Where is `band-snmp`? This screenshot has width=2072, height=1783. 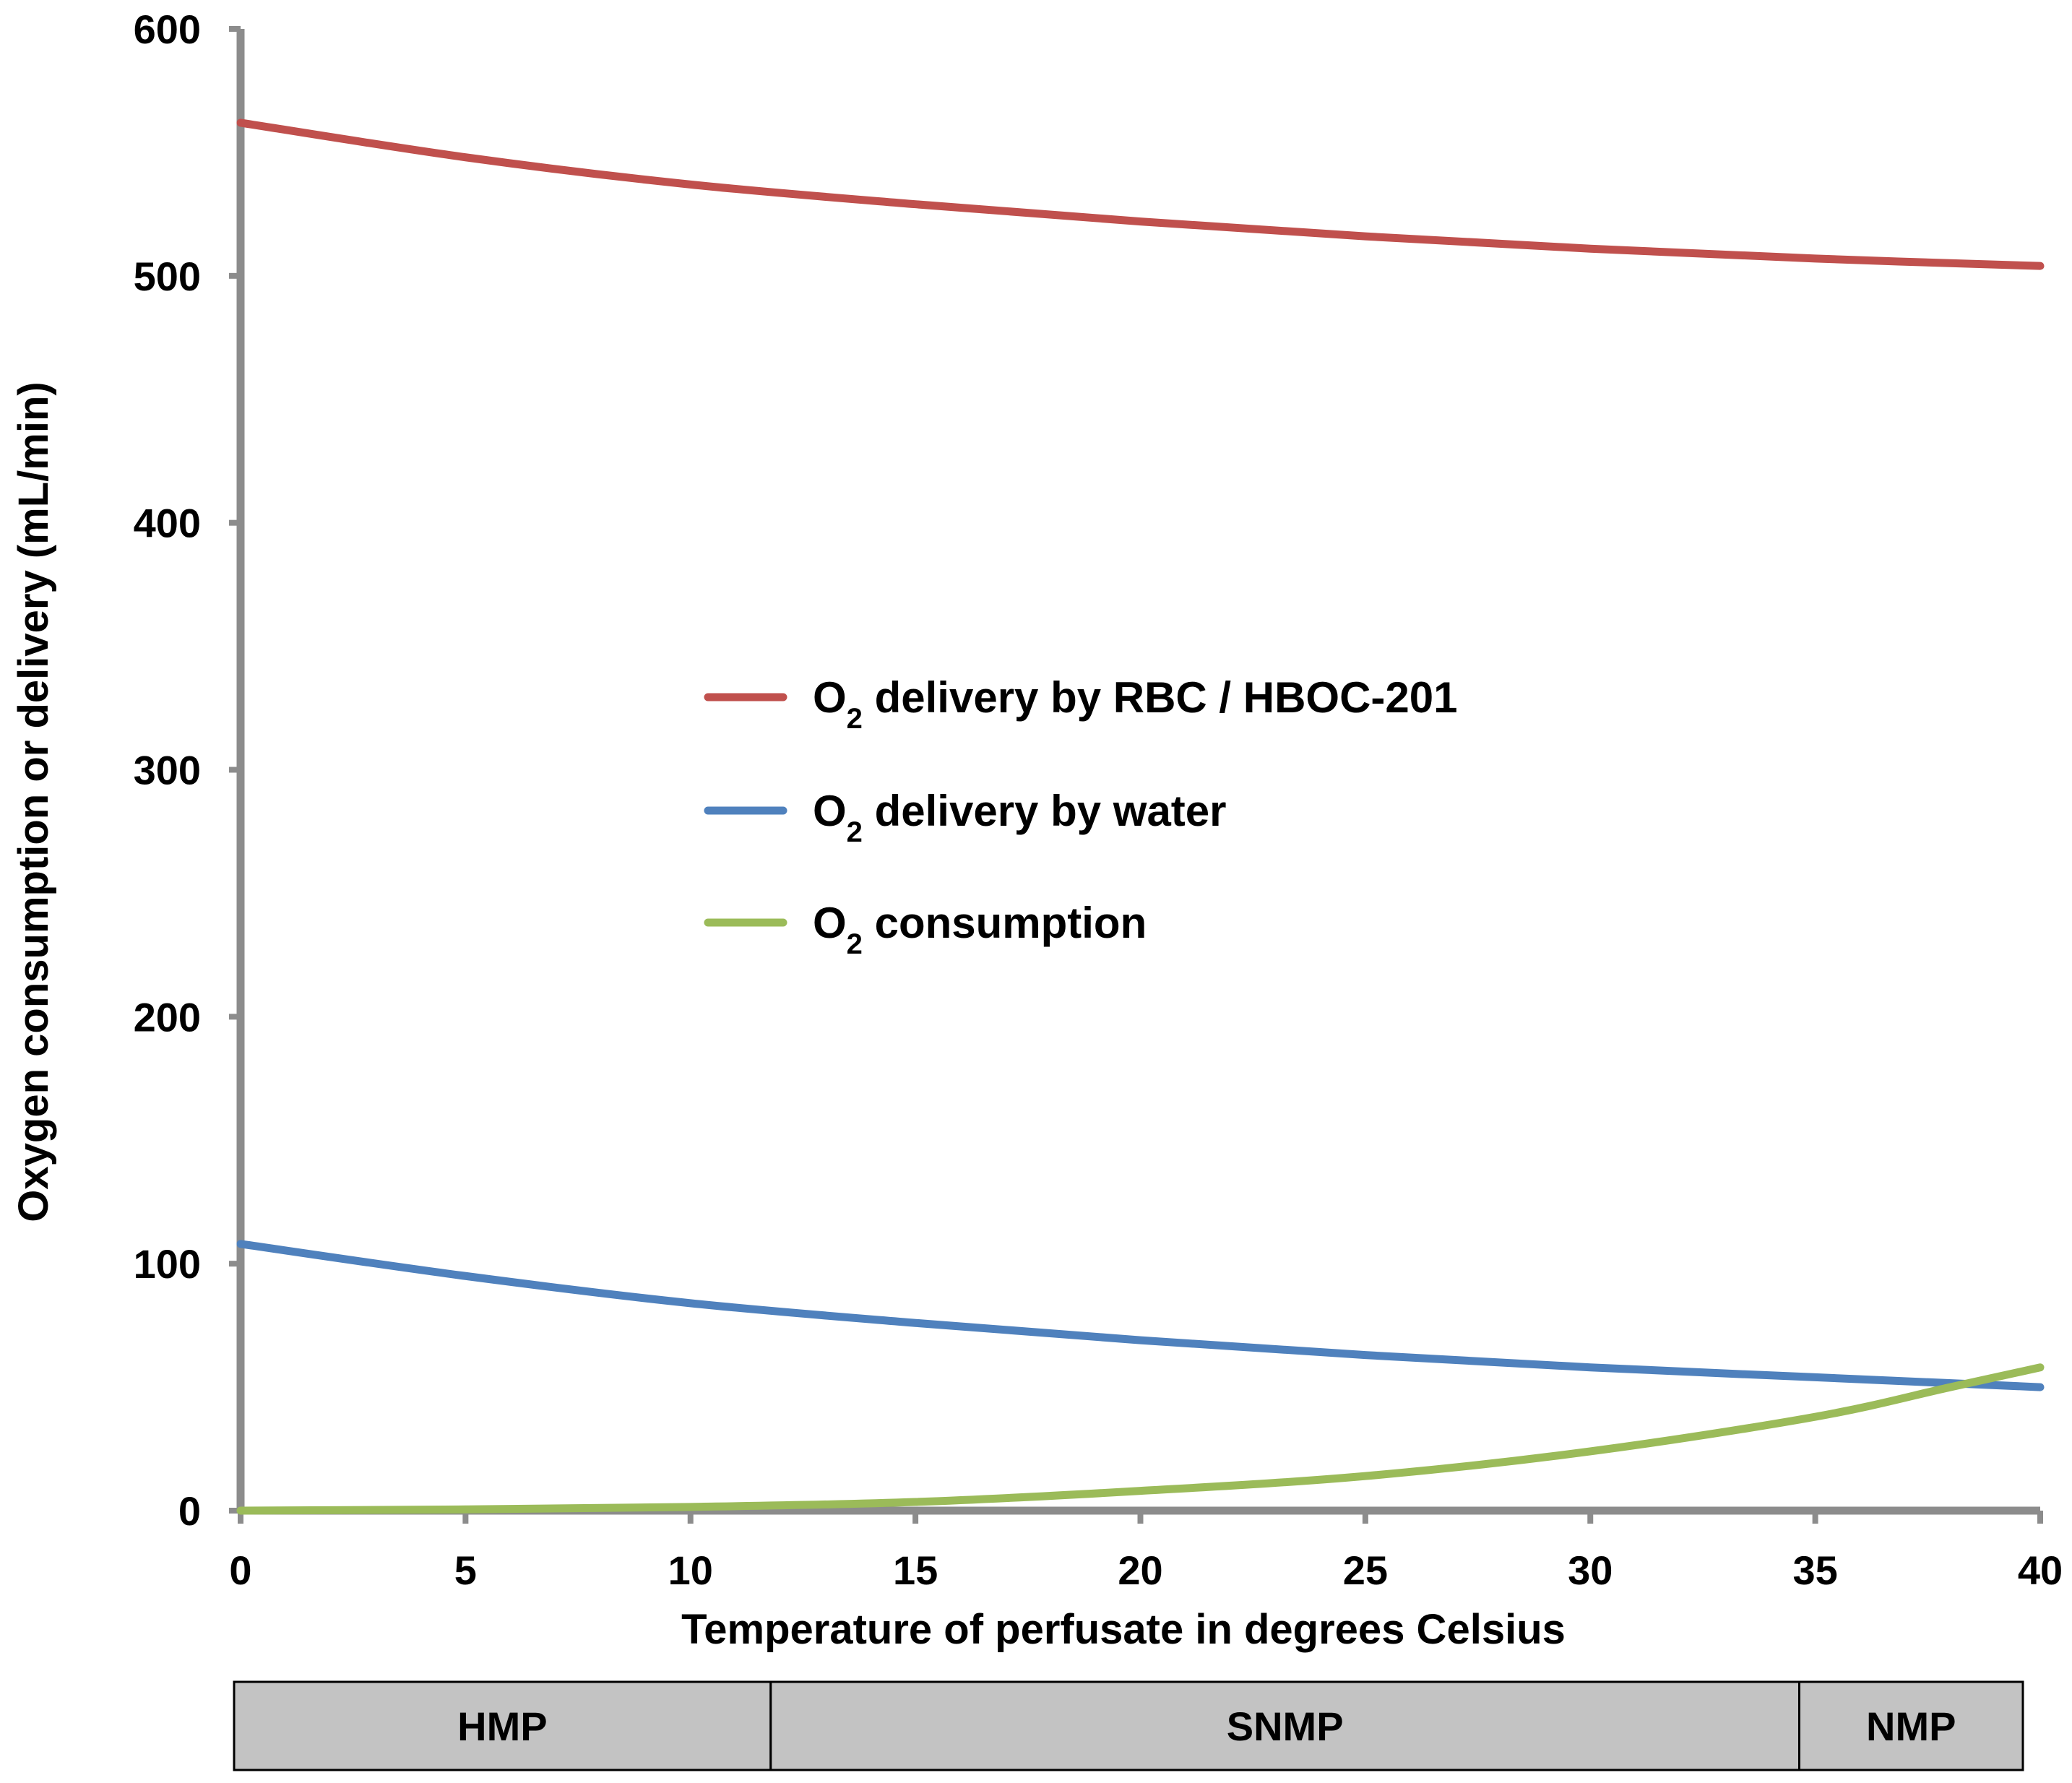 band-snmp is located at coordinates (1284, 1726).